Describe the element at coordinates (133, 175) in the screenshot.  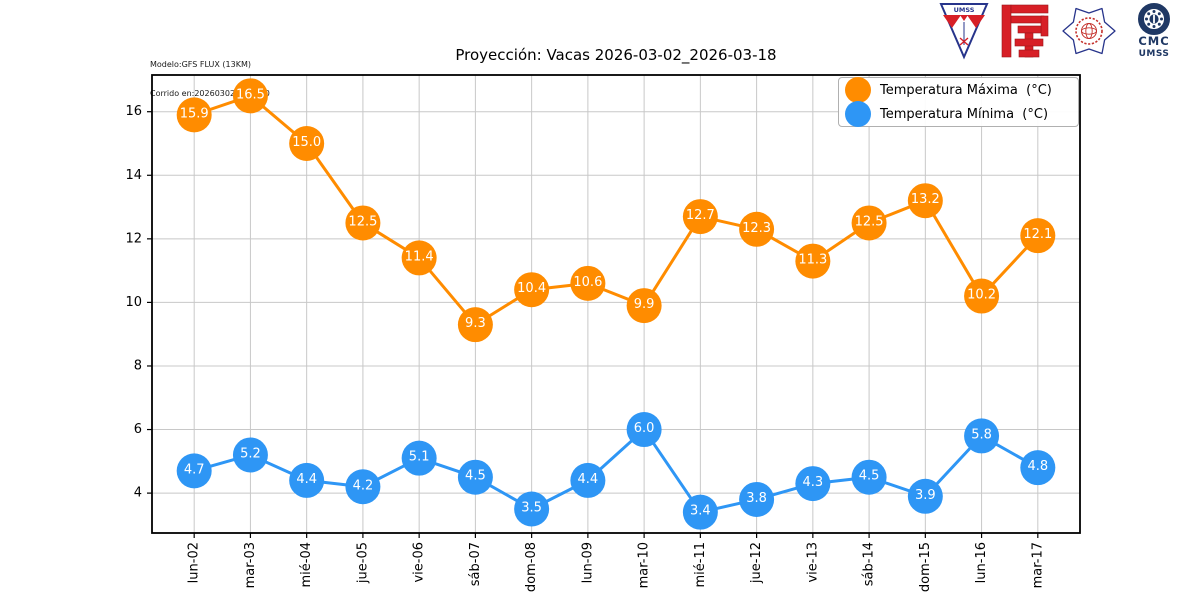
I see `y-tick-label: 14` at that location.